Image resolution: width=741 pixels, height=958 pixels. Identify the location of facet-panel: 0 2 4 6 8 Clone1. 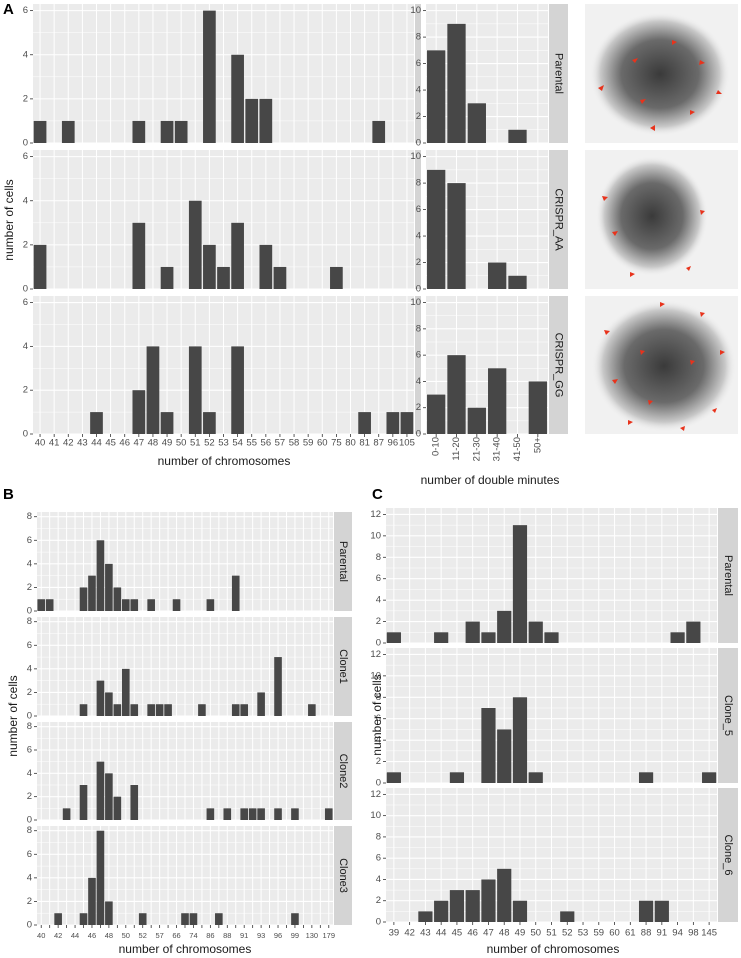
(189, 669).